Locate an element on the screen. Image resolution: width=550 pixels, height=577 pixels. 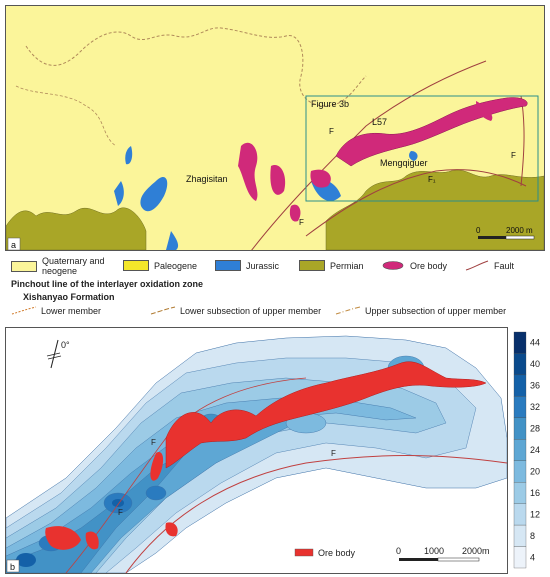
ore-body-label: Ore body is located at coordinates (429, 265).